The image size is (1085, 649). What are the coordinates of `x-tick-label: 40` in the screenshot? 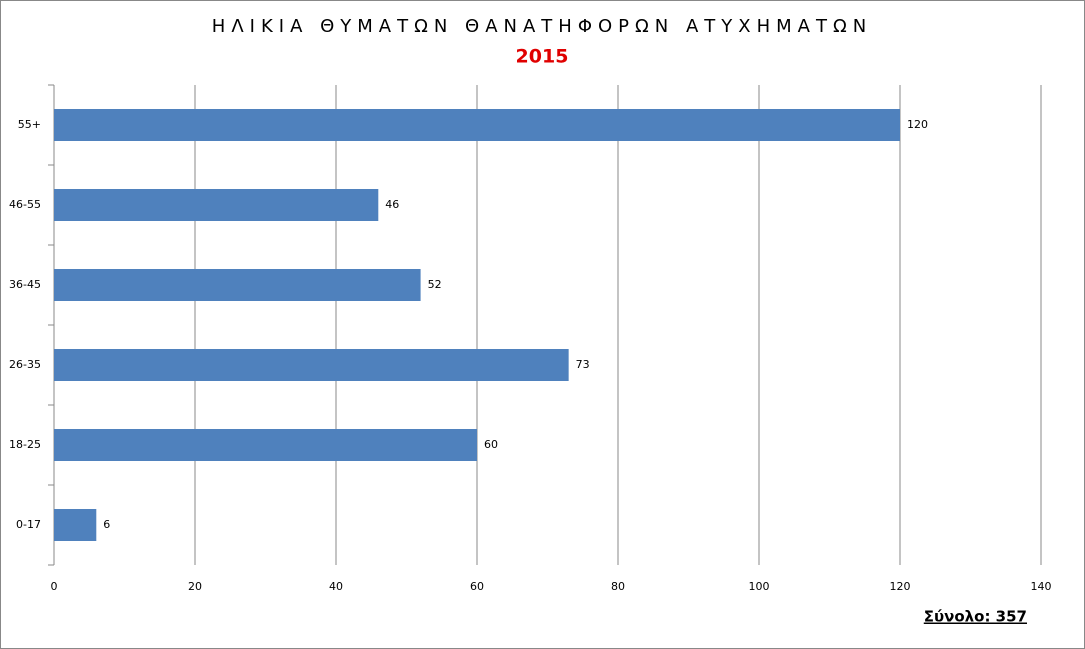 It's located at (336, 586).